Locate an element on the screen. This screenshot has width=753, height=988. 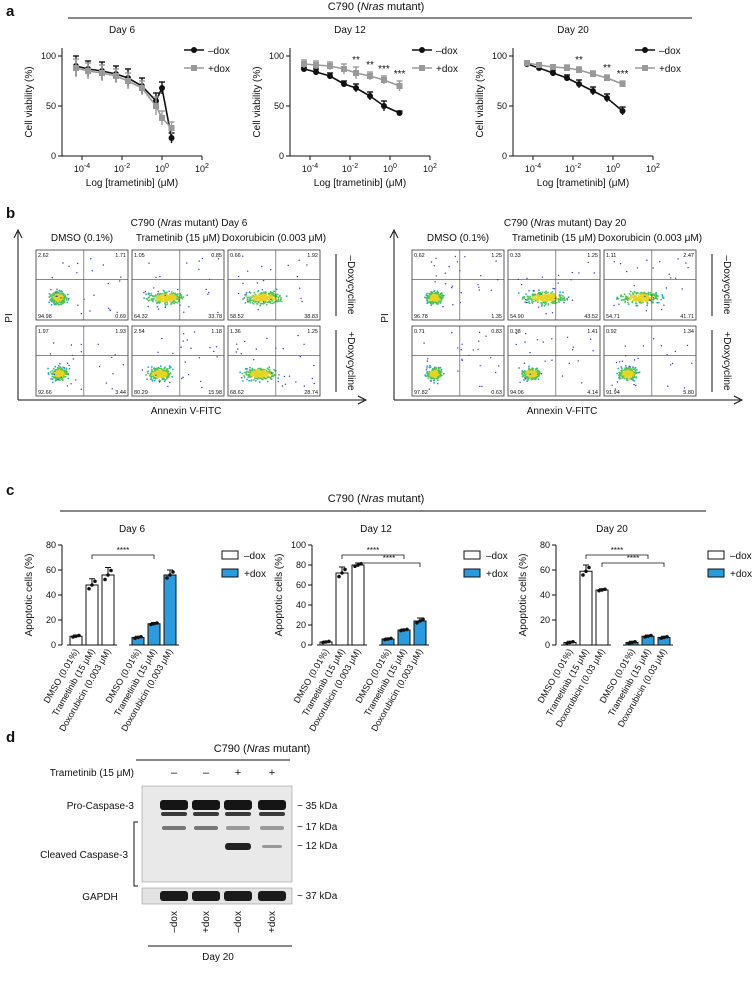
x-tick-label: 10⁰ is located at coordinates (390, 168).